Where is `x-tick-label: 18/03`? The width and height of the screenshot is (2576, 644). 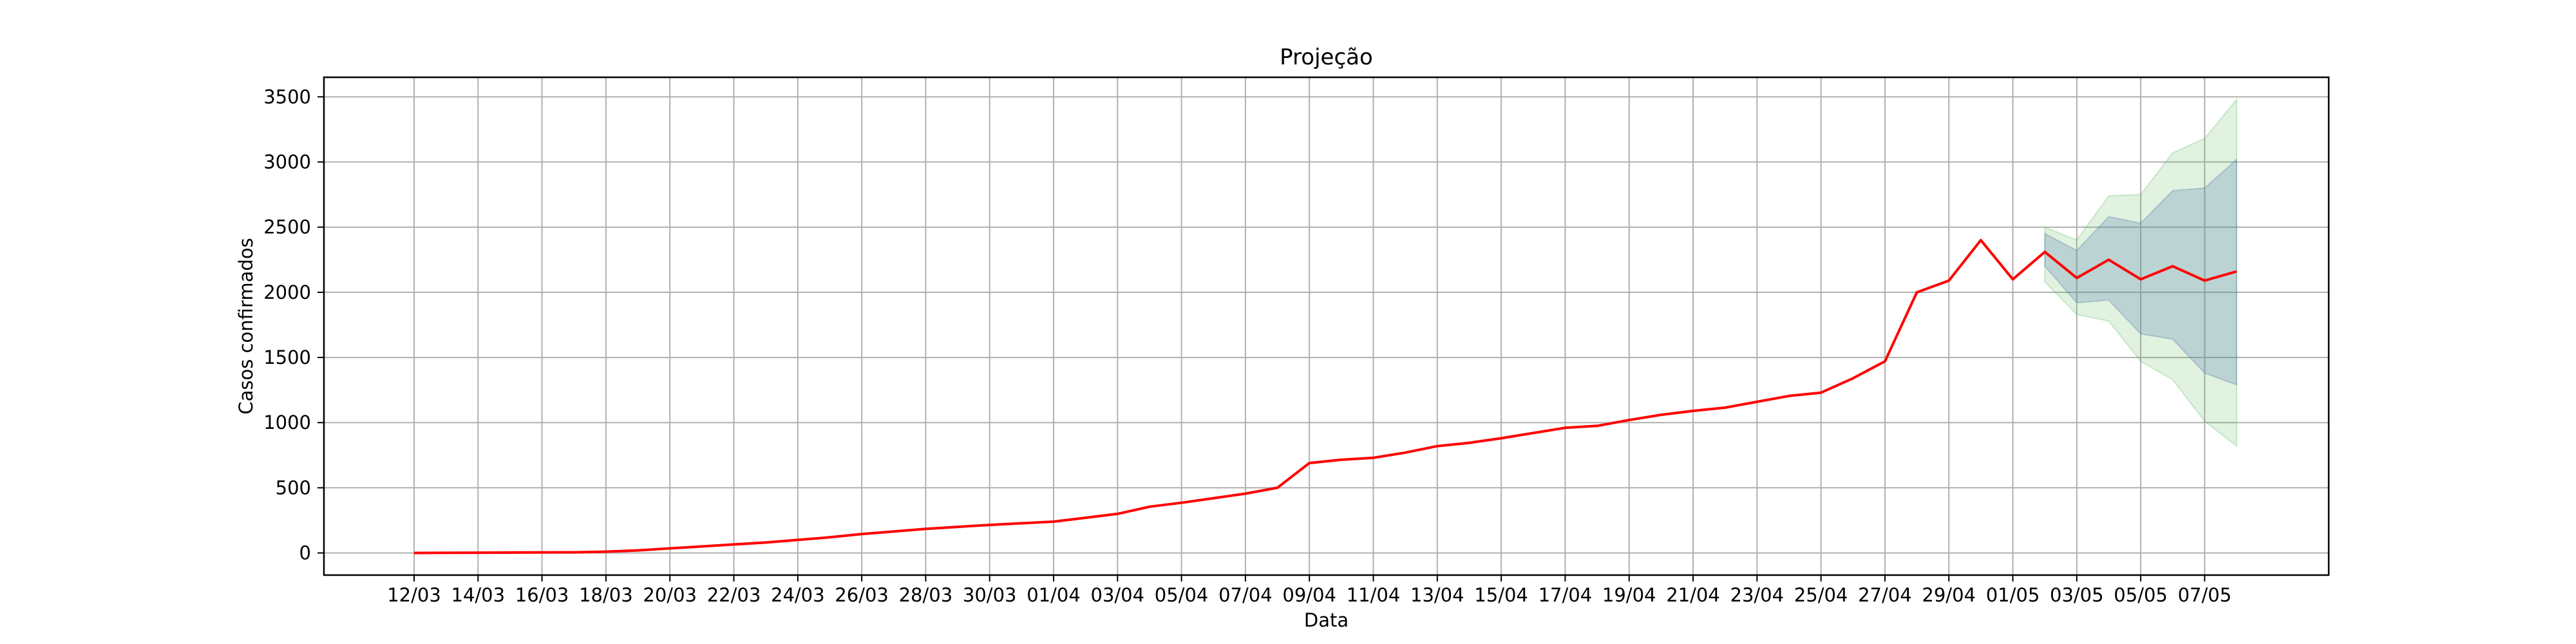 x-tick-label: 18/03 is located at coordinates (606, 595).